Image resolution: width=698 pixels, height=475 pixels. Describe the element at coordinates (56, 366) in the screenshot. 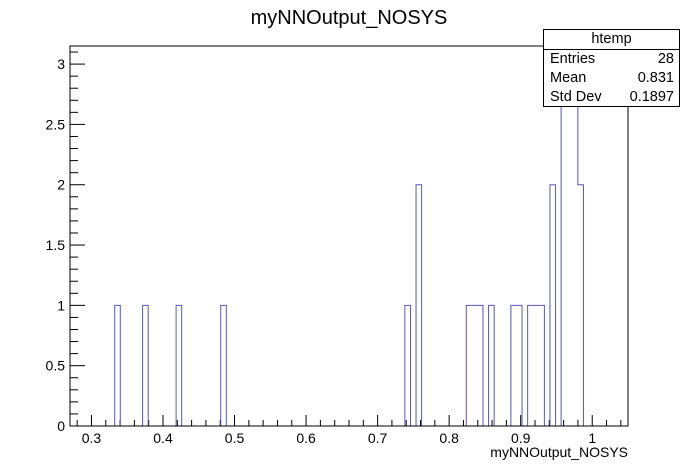

I see `y-tick-label: 0.5` at that location.